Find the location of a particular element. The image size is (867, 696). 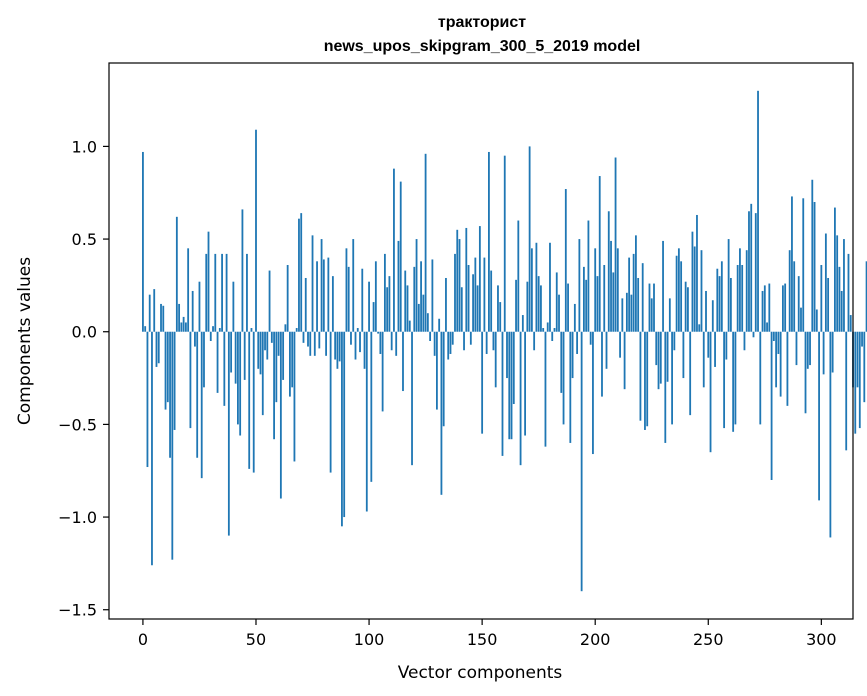

y-tick-label: 1.0 is located at coordinates (84, 146).